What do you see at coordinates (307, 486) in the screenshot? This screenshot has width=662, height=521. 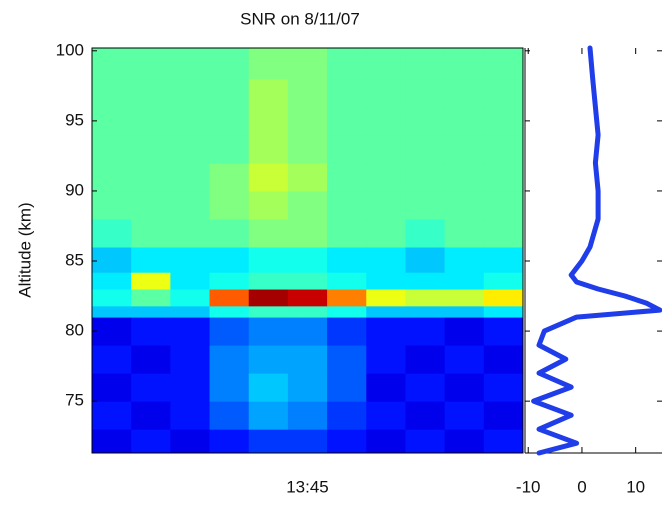 I see `x-tick-label: 13:45` at bounding box center [307, 486].